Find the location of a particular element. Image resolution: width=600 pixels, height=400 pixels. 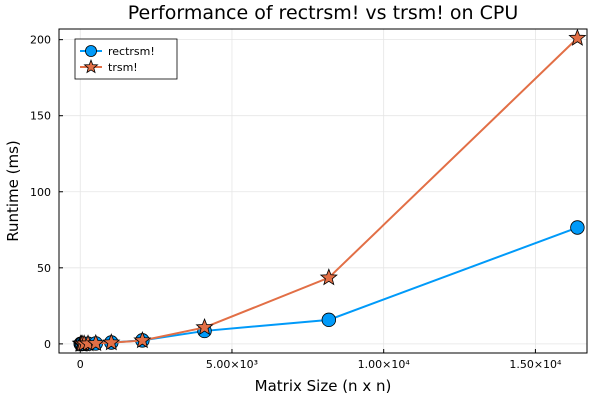

chart-title: Performance of rectrsm! vs trsm! on CPU is located at coordinates (323, 13).